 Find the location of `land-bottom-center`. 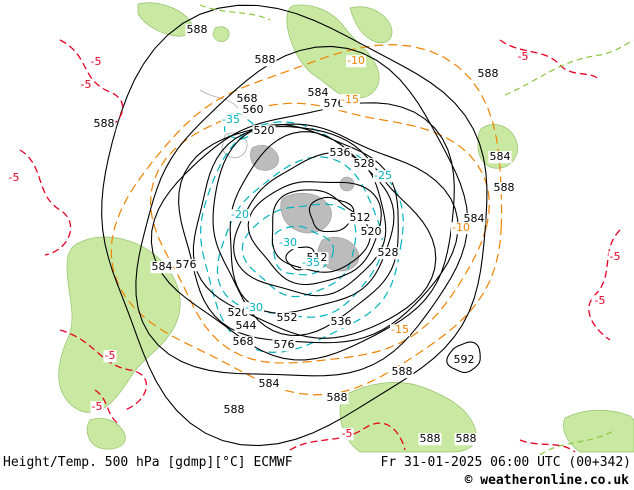

land-bottom-center is located at coordinates (408, 417).